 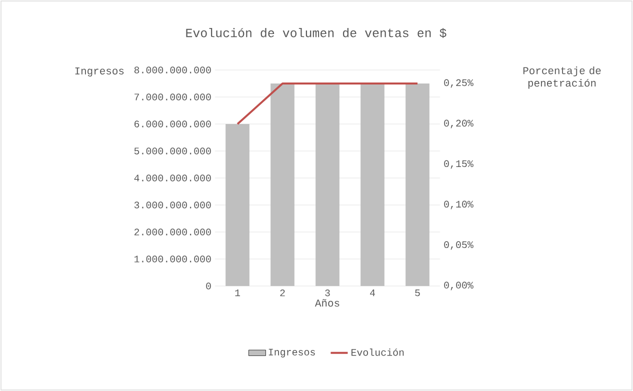 What do you see at coordinates (316, 33) in the screenshot?
I see `chart-title: Evolución de volumen de ventas en $` at bounding box center [316, 33].